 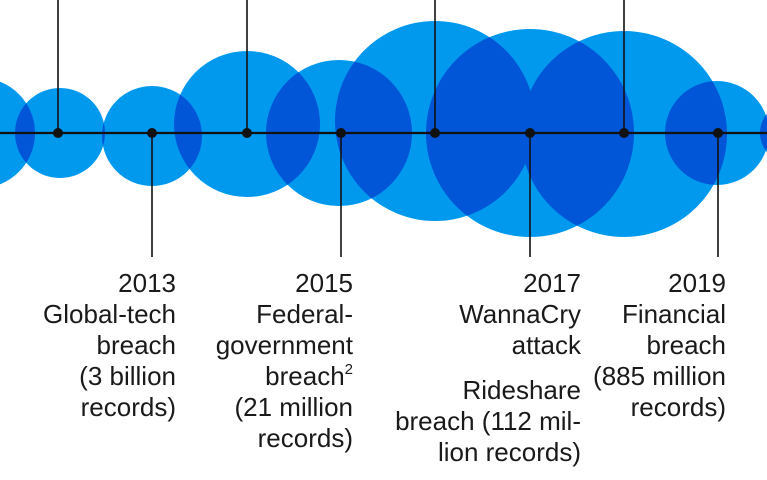 I want to click on event-2013-line-4: records), so click(x=128, y=407).